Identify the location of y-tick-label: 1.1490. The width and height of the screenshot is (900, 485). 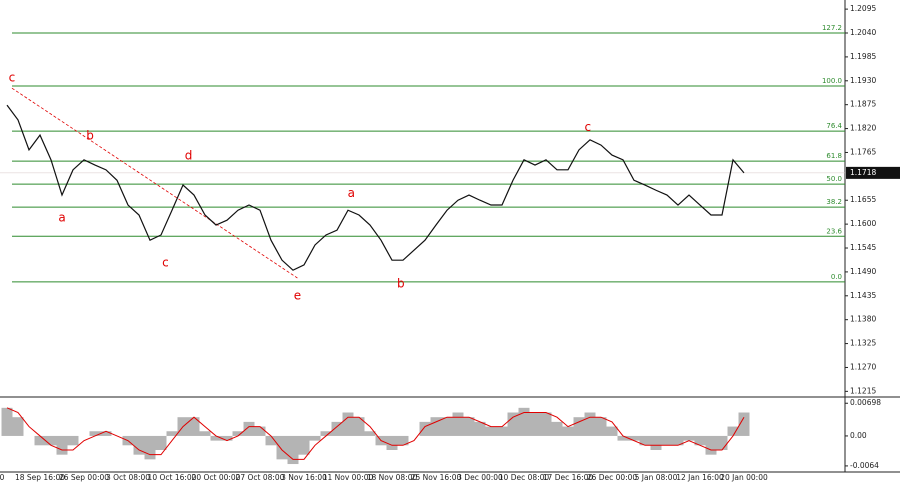
(863, 271).